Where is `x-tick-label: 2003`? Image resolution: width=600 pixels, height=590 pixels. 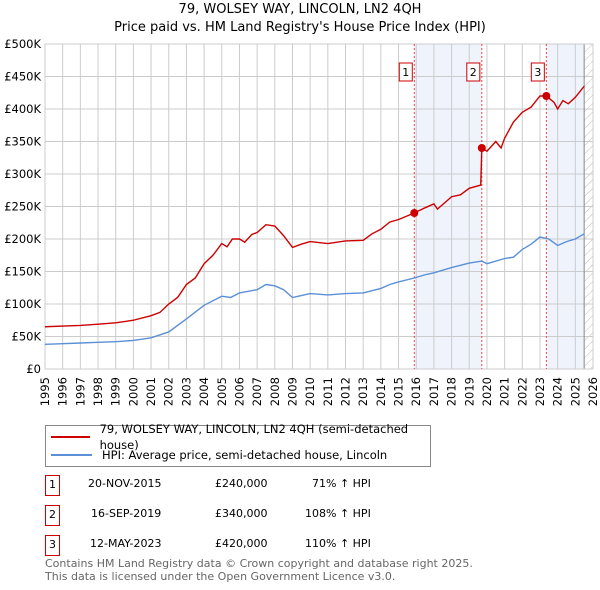 x-tick-label: 2003 is located at coordinates (186, 391).